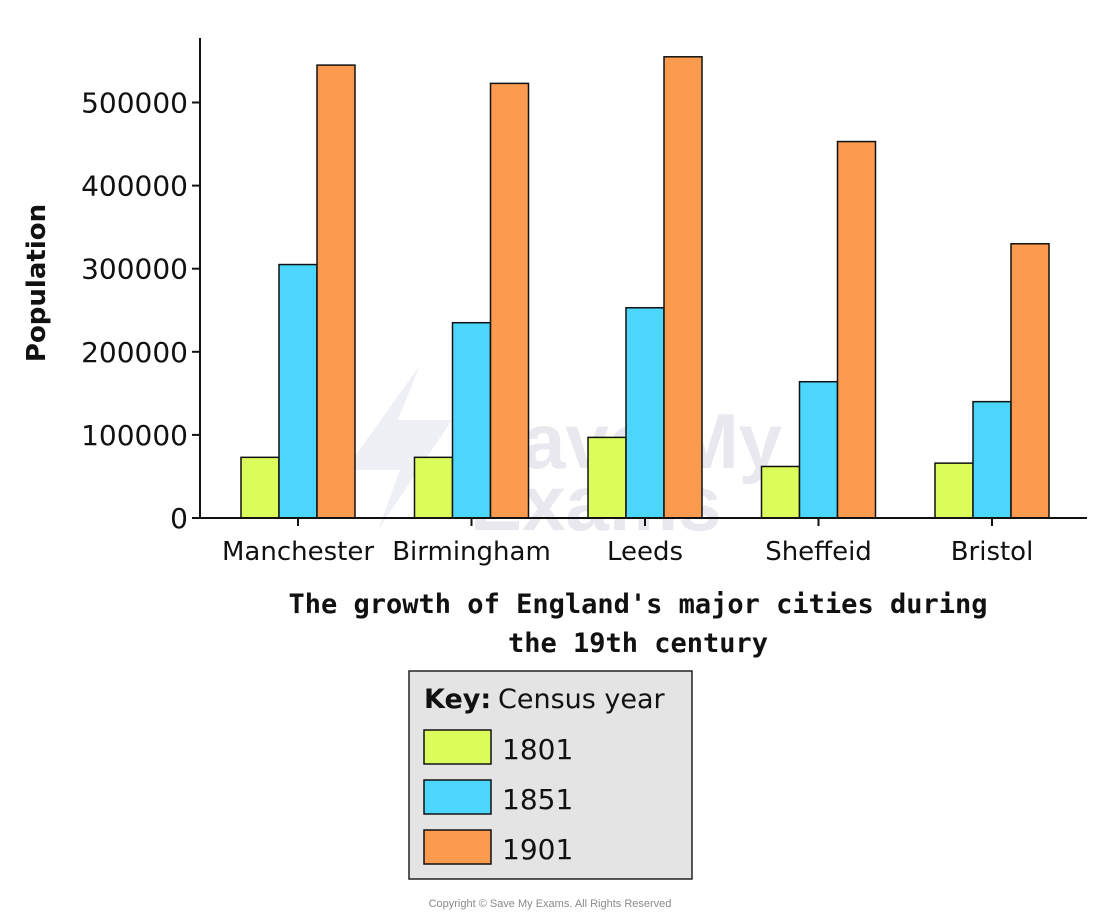 This screenshot has height=919, width=1100. Describe the element at coordinates (134, 435) in the screenshot. I see `y-tick-label: 100000` at that location.